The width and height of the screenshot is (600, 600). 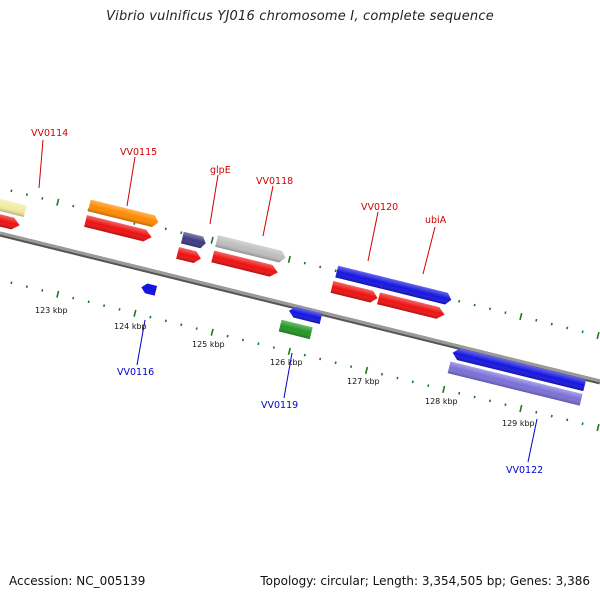 I want to click on tick-label-126: 126 kbp, so click(x=286, y=362).